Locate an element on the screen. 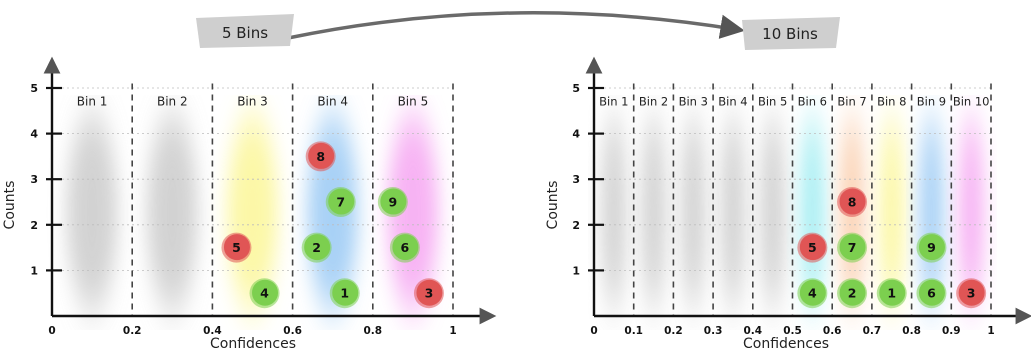 The width and height of the screenshot is (1031, 352). bin-label: Bin 9 is located at coordinates (931, 101).